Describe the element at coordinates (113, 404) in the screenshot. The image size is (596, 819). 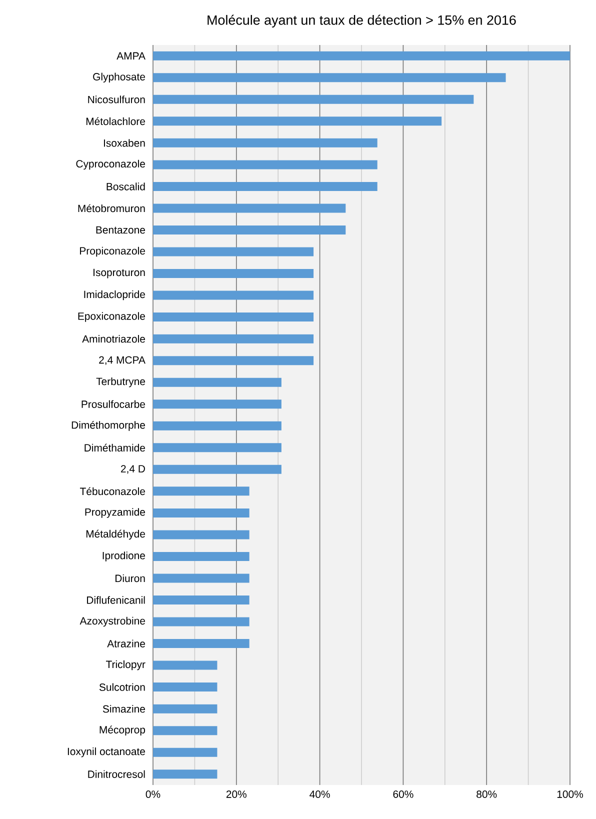
I see `y-tick-label: Prosulfocarbe` at that location.